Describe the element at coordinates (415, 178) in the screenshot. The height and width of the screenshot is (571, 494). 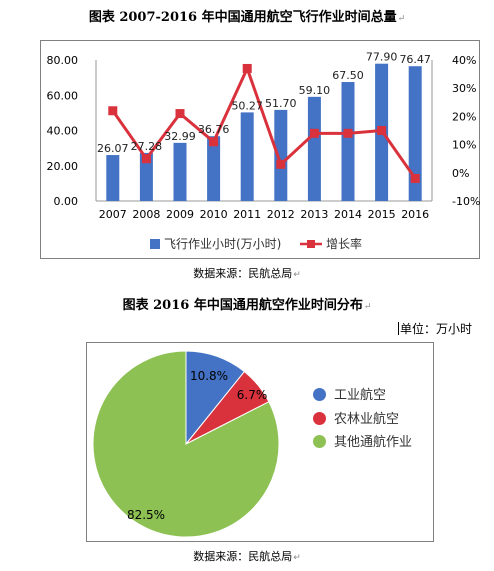
I see `growth-point-2016` at that location.